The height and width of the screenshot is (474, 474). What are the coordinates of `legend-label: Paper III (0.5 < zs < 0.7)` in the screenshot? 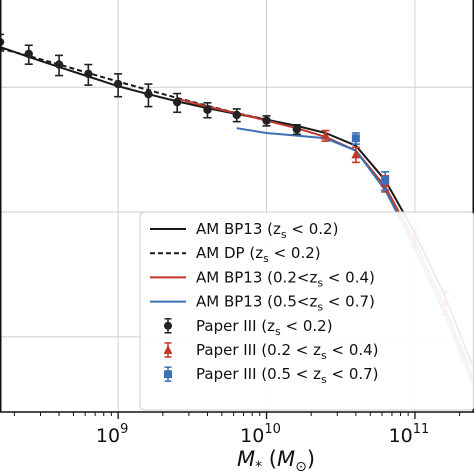 It's located at (287, 375).